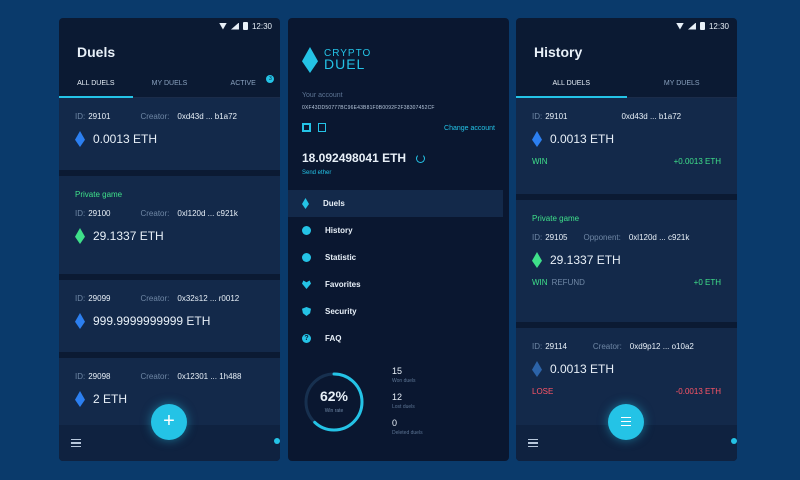 The width and height of the screenshot is (800, 480). Describe the element at coordinates (152, 321) in the screenshot. I see `duel-amount: 999.9999999999 ETH` at that location.